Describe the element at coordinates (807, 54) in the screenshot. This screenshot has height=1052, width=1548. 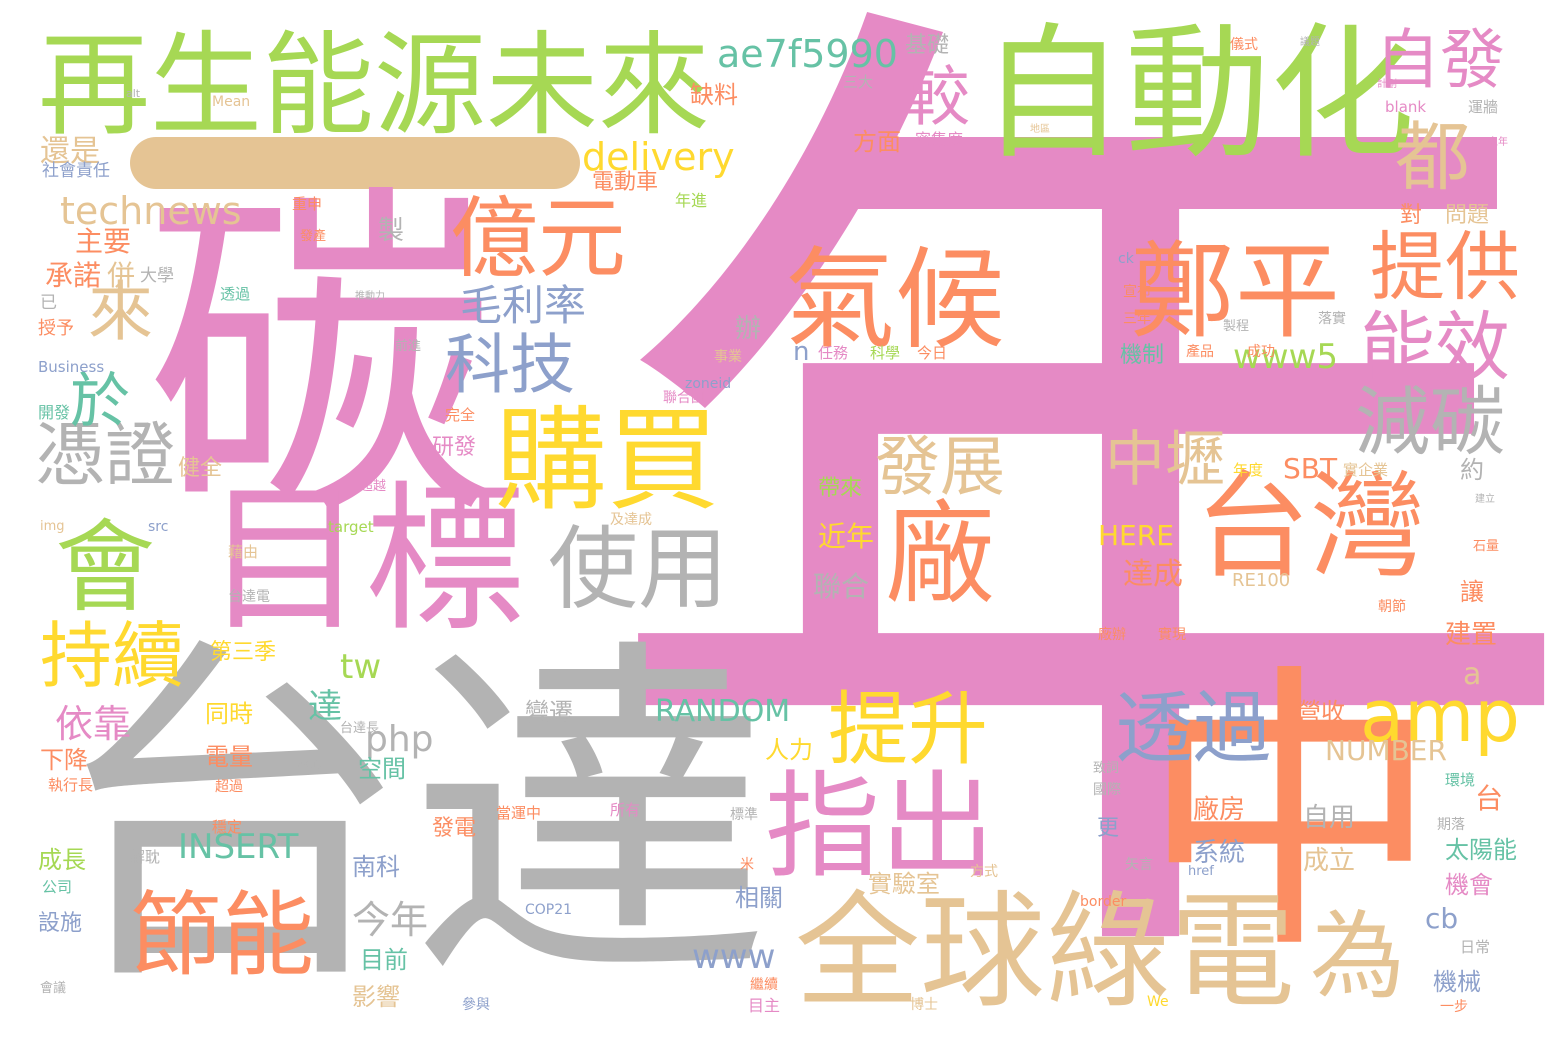
I see `word-ae7f5990: ae7f5990` at that location.